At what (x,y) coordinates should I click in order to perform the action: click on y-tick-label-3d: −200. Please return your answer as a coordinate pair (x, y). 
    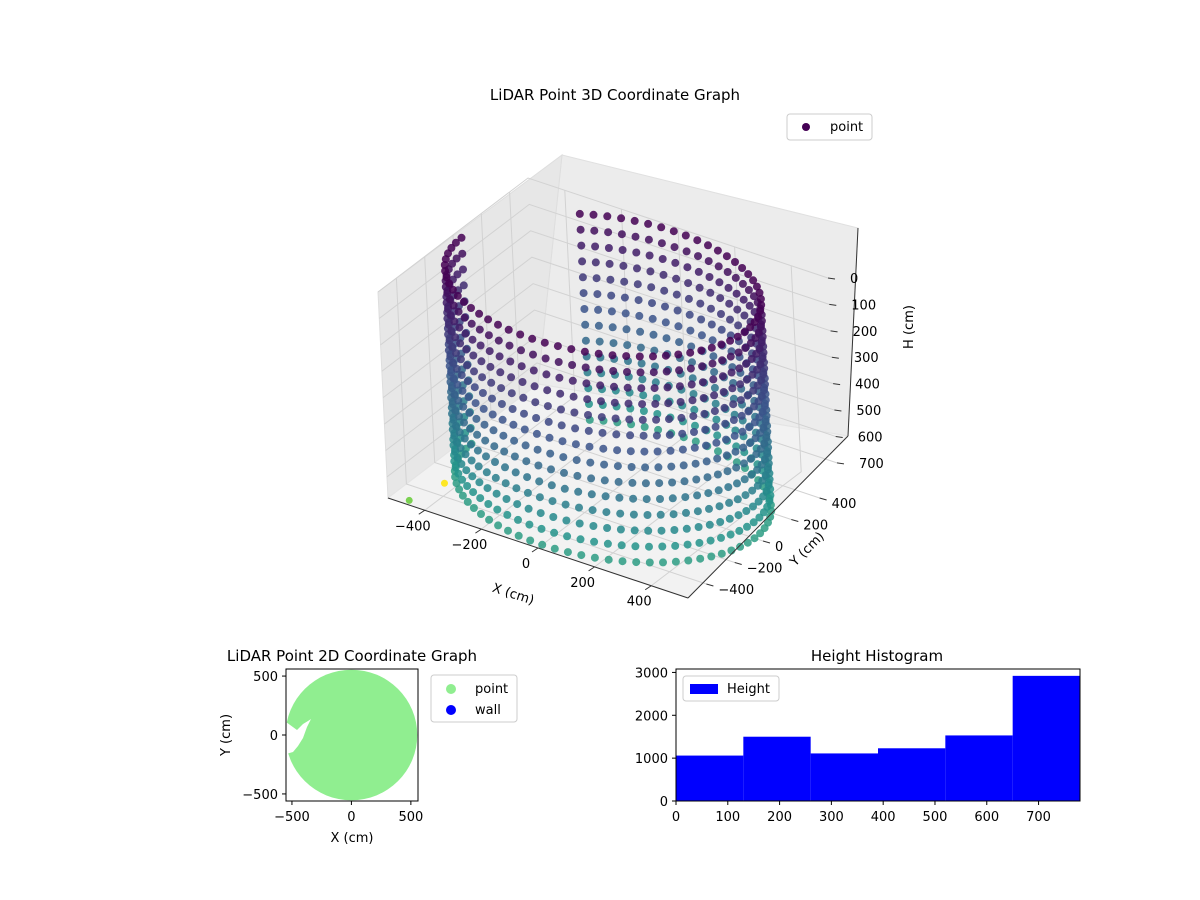
    Looking at the image, I should click on (765, 569).